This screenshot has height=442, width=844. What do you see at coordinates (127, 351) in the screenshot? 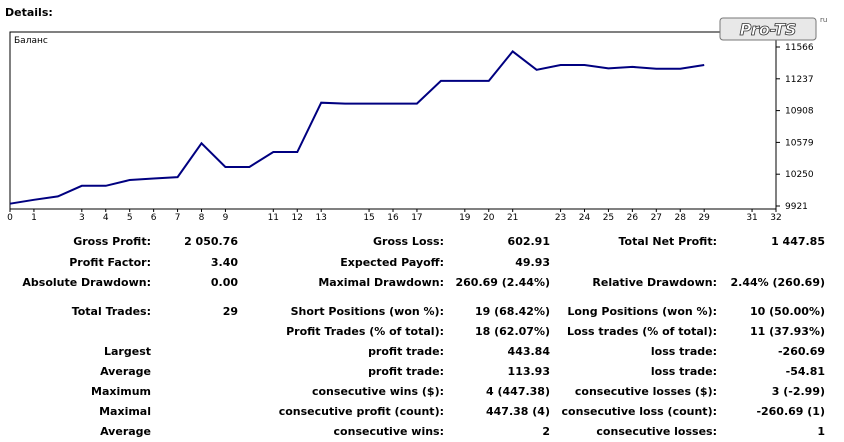
I see `largest-label: Largest` at bounding box center [127, 351].